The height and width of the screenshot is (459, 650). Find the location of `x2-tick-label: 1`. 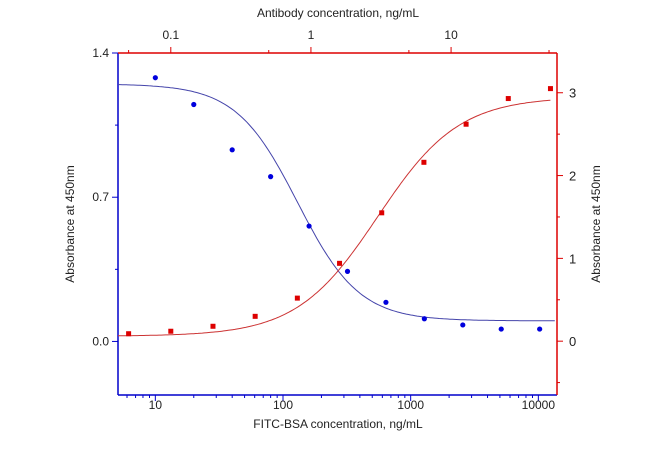

x2-tick-label: 1 is located at coordinates (311, 35).